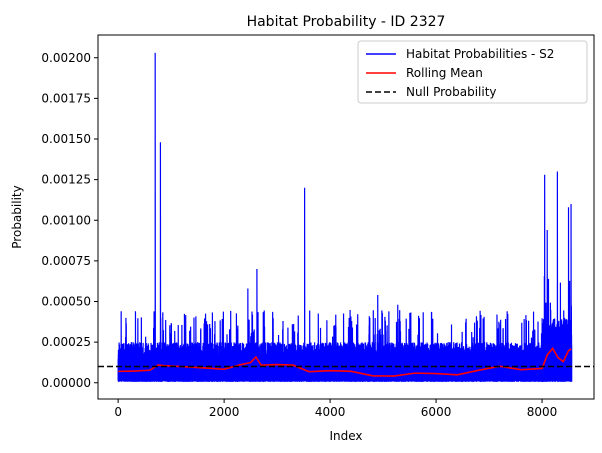 This screenshot has height=453, width=602. Describe the element at coordinates (66, 261) in the screenshot. I see `y-tick-label: 0.00075` at that location.